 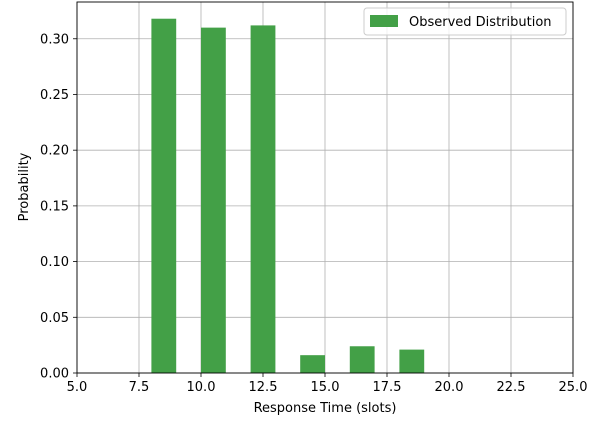 What do you see at coordinates (449, 387) in the screenshot?
I see `x-tick-label: 20.0` at bounding box center [449, 387].